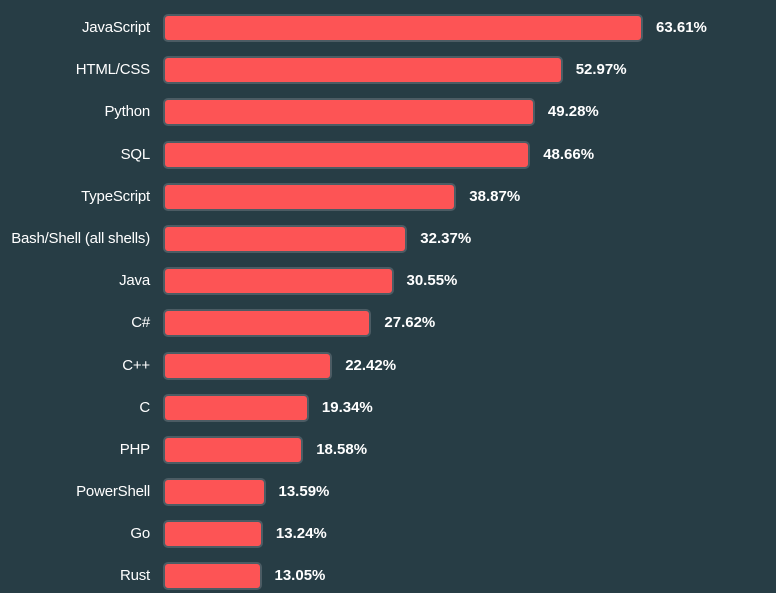 The width and height of the screenshot is (776, 593). I want to click on category-label: HTML/CSS, so click(112, 70).